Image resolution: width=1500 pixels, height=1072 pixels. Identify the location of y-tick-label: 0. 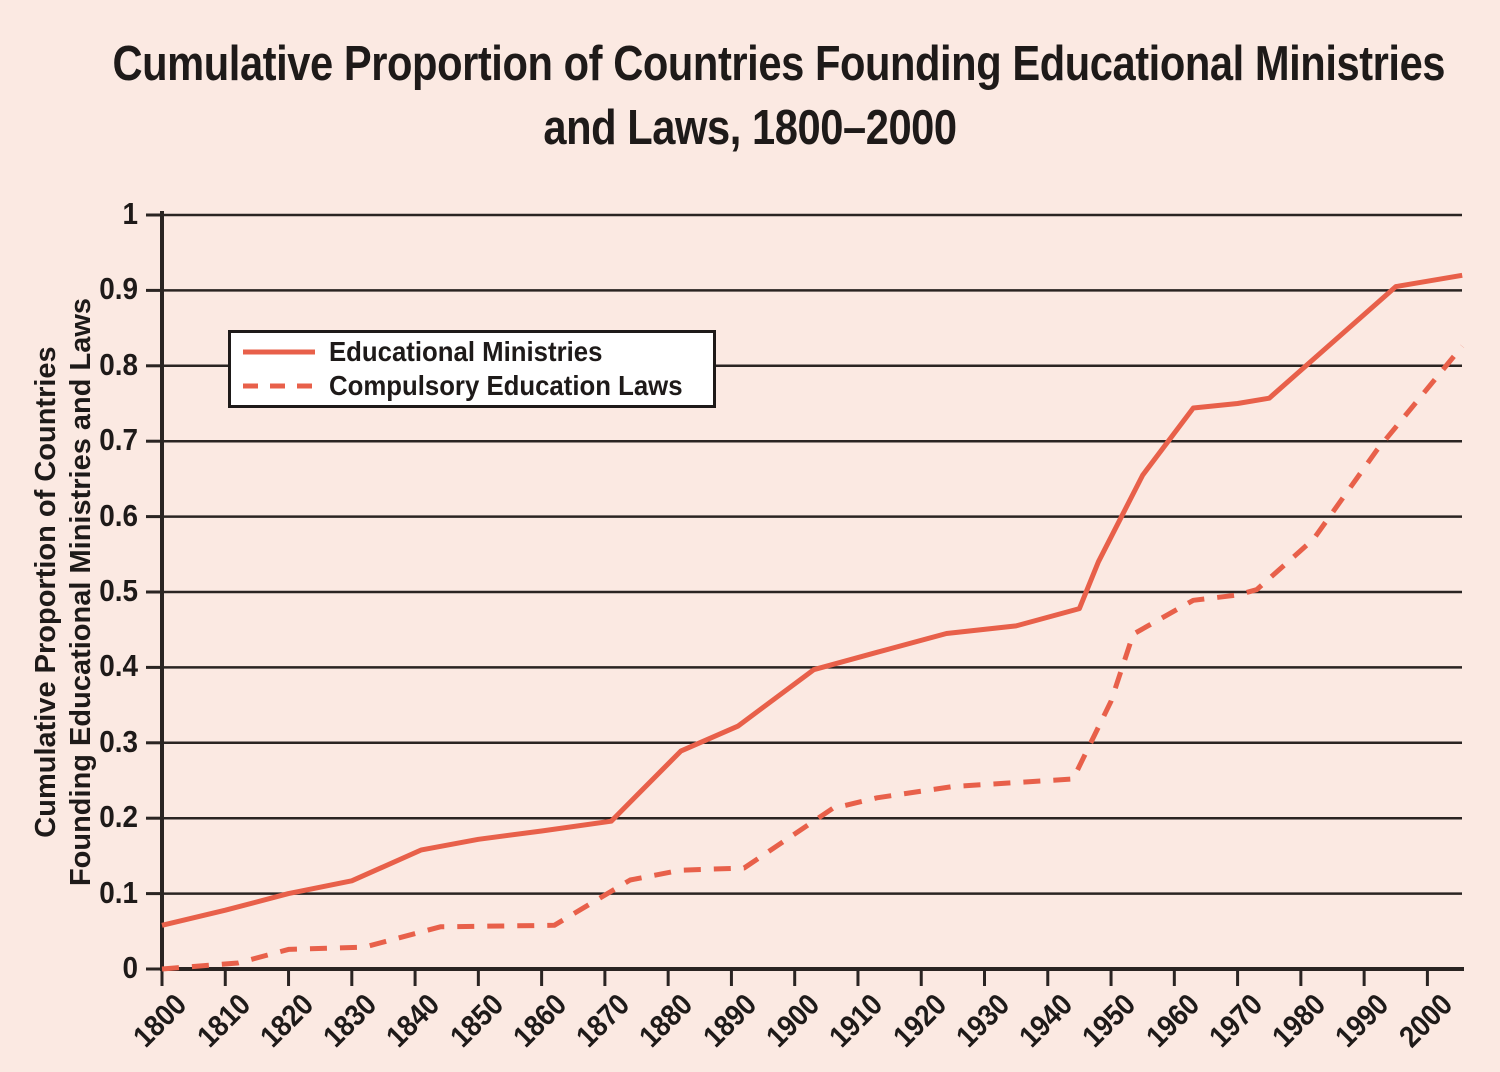
(130, 967).